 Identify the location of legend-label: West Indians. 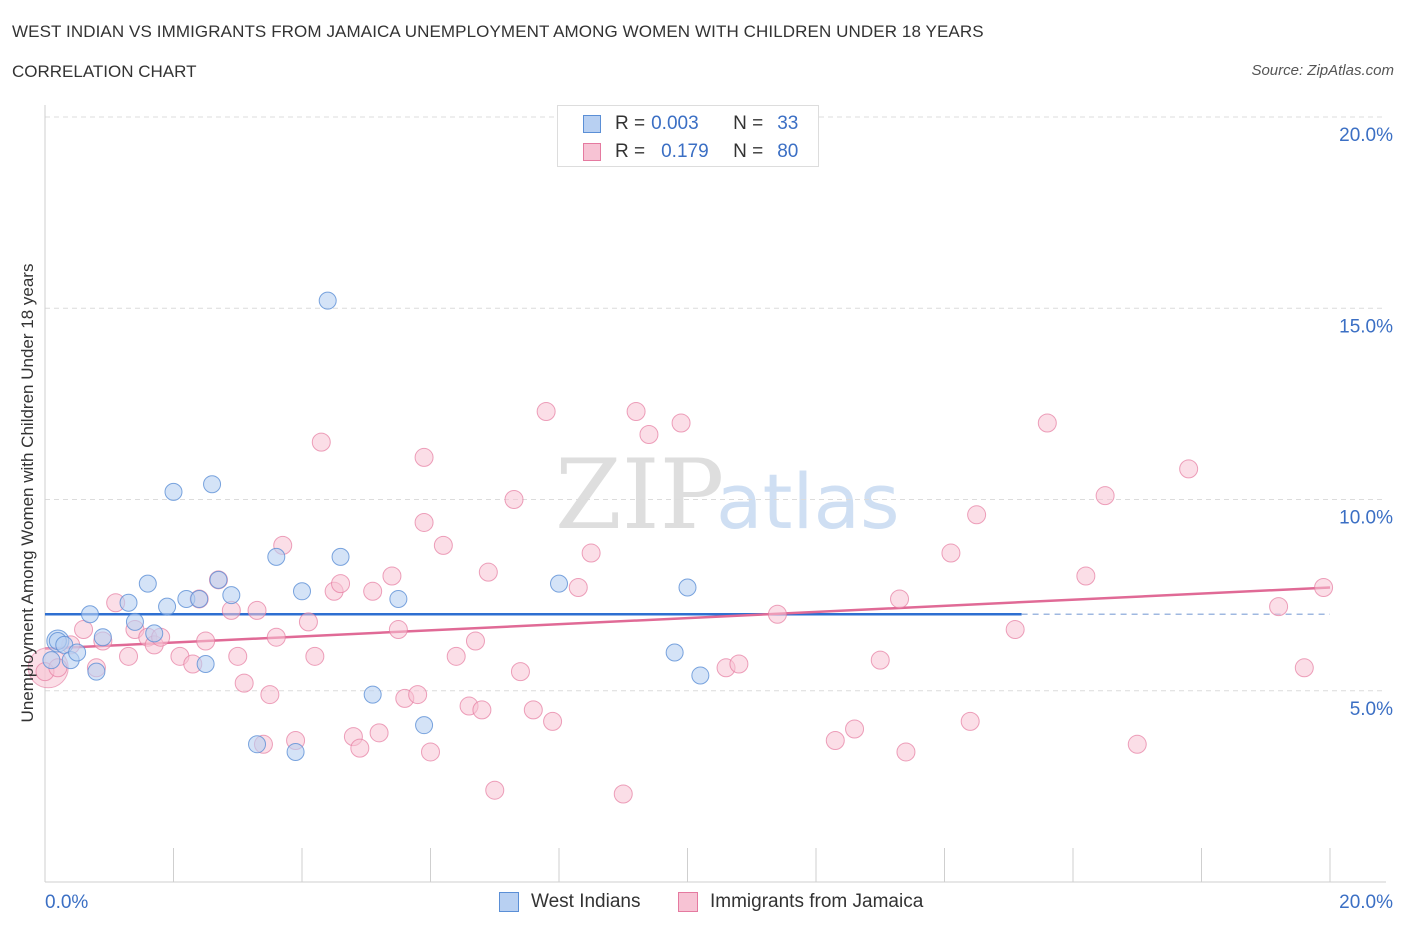
(586, 901).